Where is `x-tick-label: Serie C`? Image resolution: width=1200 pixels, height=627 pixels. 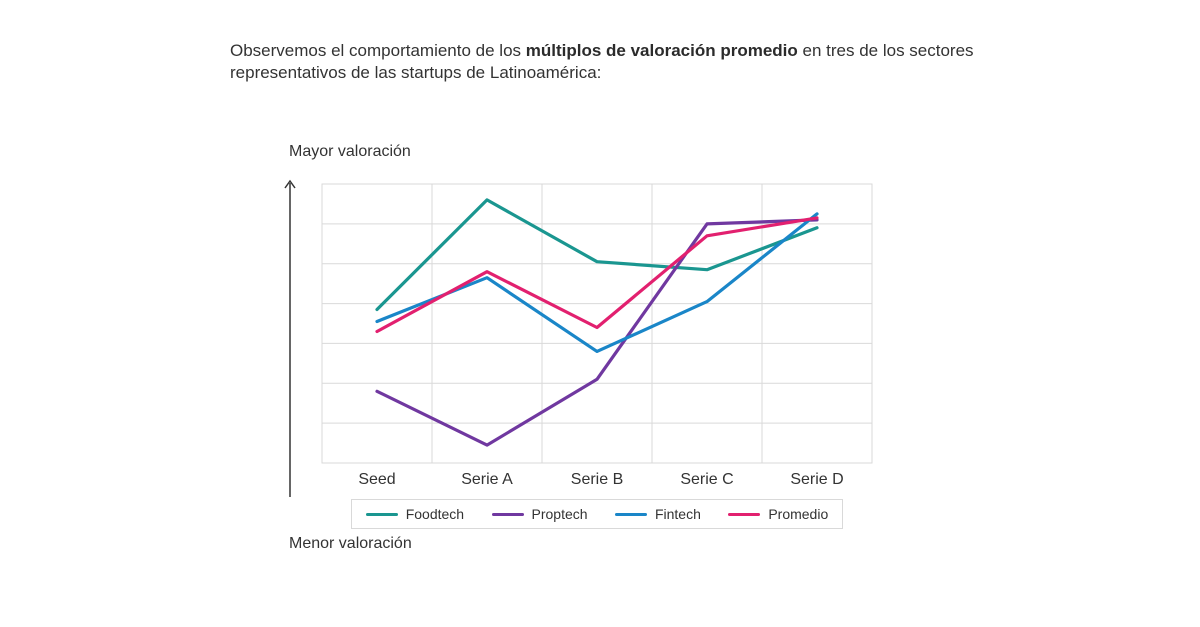 x-tick-label: Serie C is located at coordinates (706, 479).